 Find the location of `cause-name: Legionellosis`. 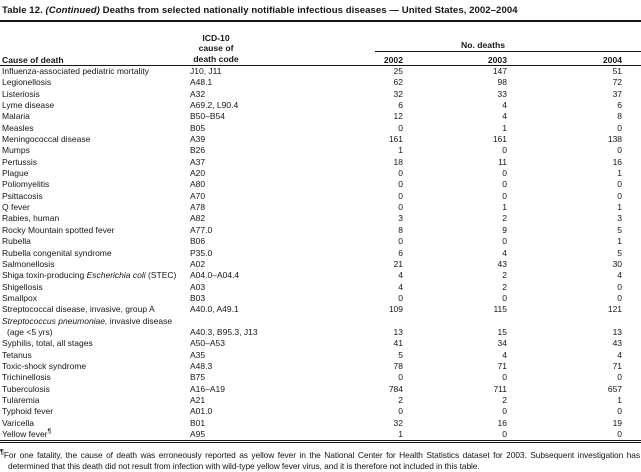

cause-name: Legionellosis is located at coordinates (95, 82).